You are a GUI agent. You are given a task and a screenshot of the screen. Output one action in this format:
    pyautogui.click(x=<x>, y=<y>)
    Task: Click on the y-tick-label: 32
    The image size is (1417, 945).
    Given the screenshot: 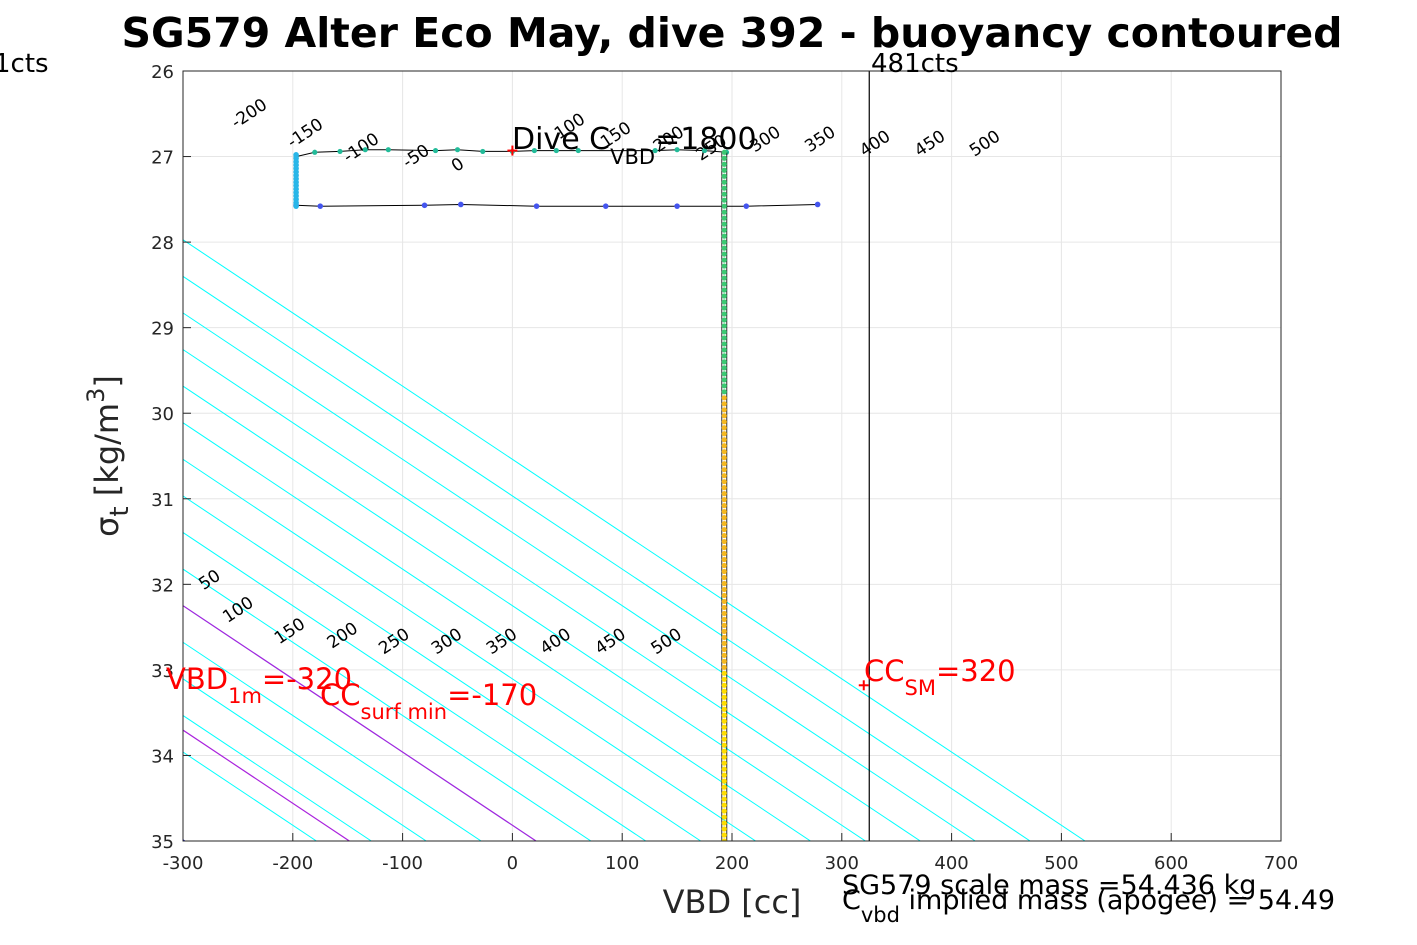 What is the action you would take?
    pyautogui.click(x=162, y=585)
    